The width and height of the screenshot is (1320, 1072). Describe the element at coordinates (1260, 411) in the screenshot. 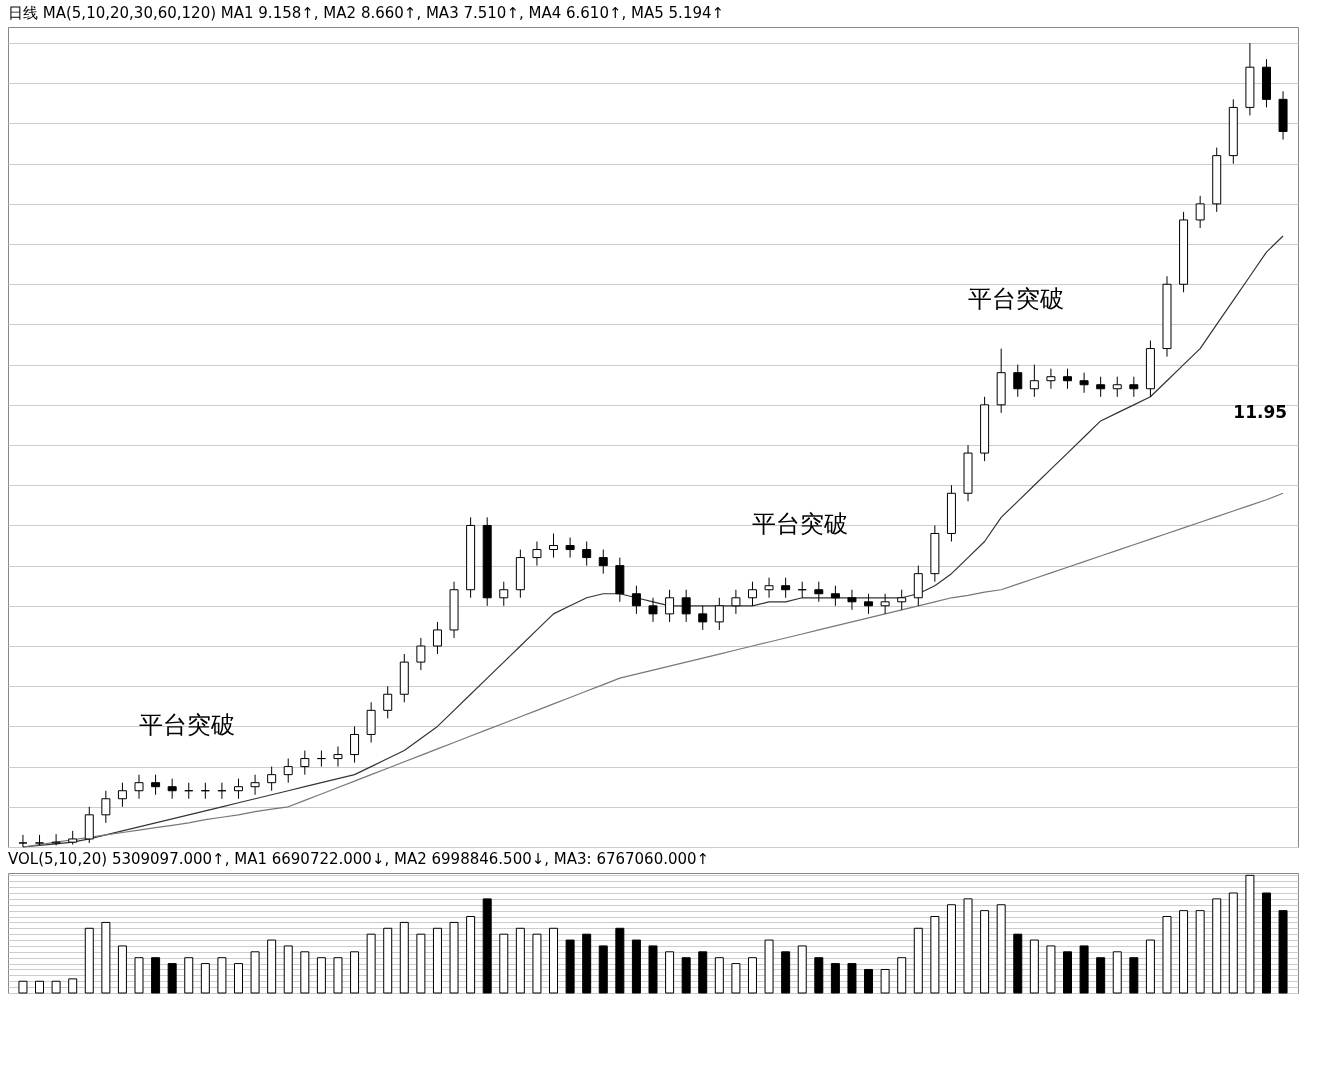

I see `annotation: 11.95` at that location.